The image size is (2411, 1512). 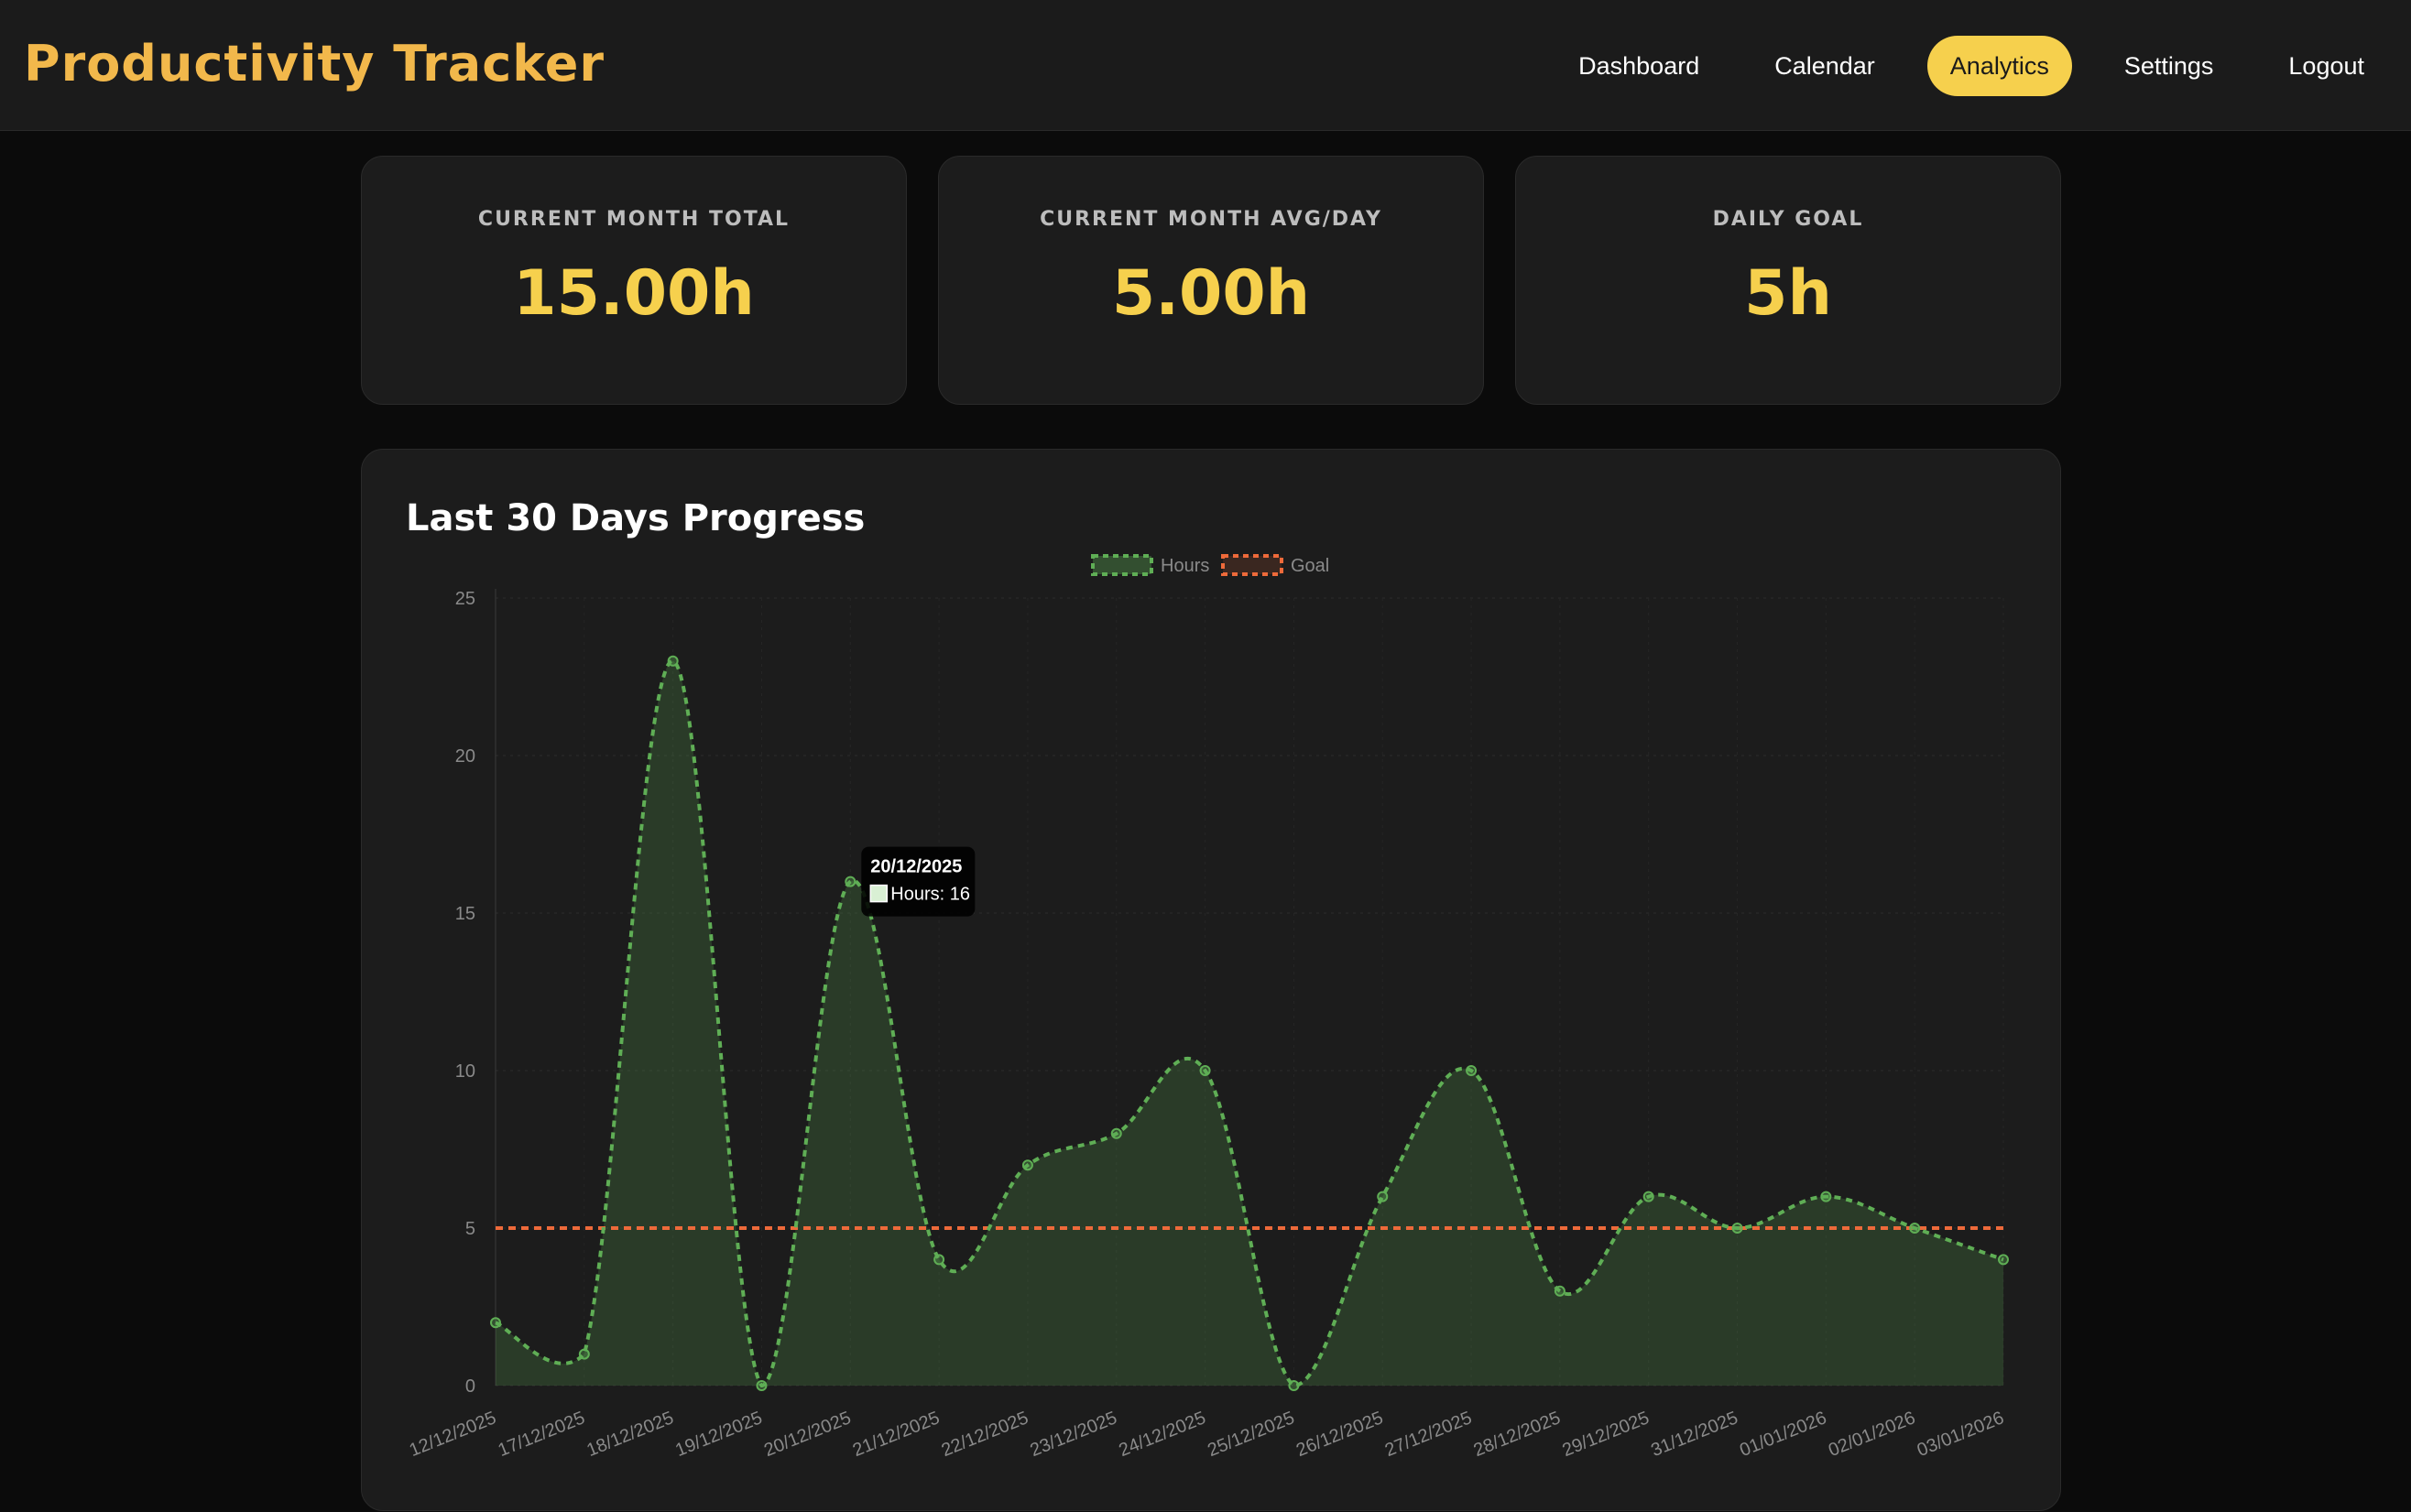 I want to click on y-tick-label: 0, so click(x=470, y=1386).